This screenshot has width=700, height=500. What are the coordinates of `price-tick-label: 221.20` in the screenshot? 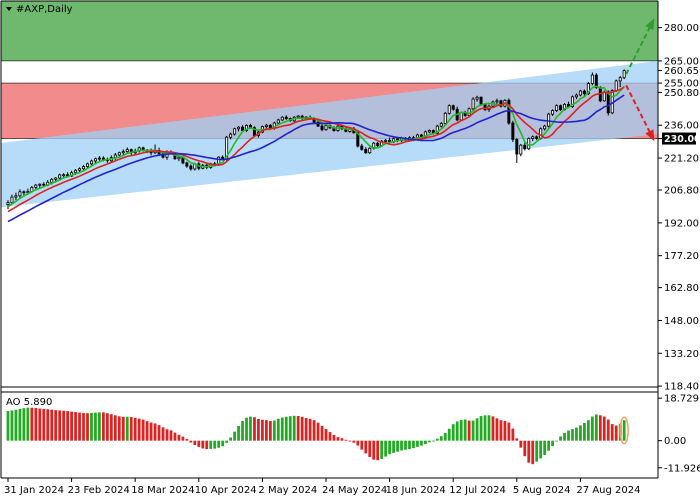 It's located at (681, 159).